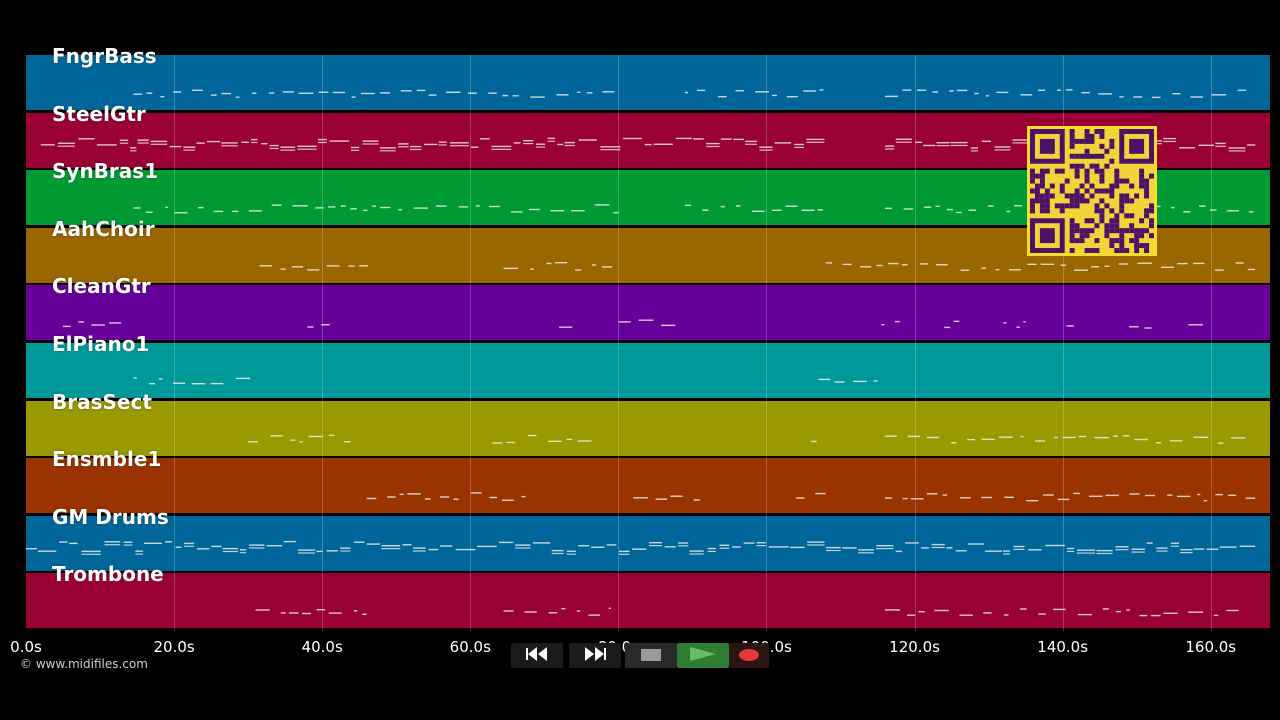 This screenshot has width=1280, height=720. Describe the element at coordinates (537, 655) in the screenshot. I see `rewind-button` at that location.